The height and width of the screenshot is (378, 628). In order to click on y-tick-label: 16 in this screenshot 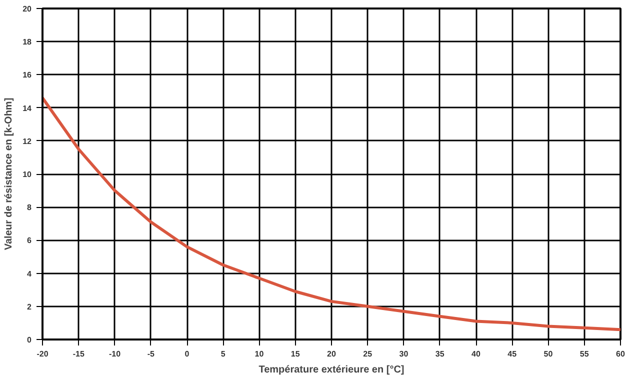, I will do `click(27, 75)`.